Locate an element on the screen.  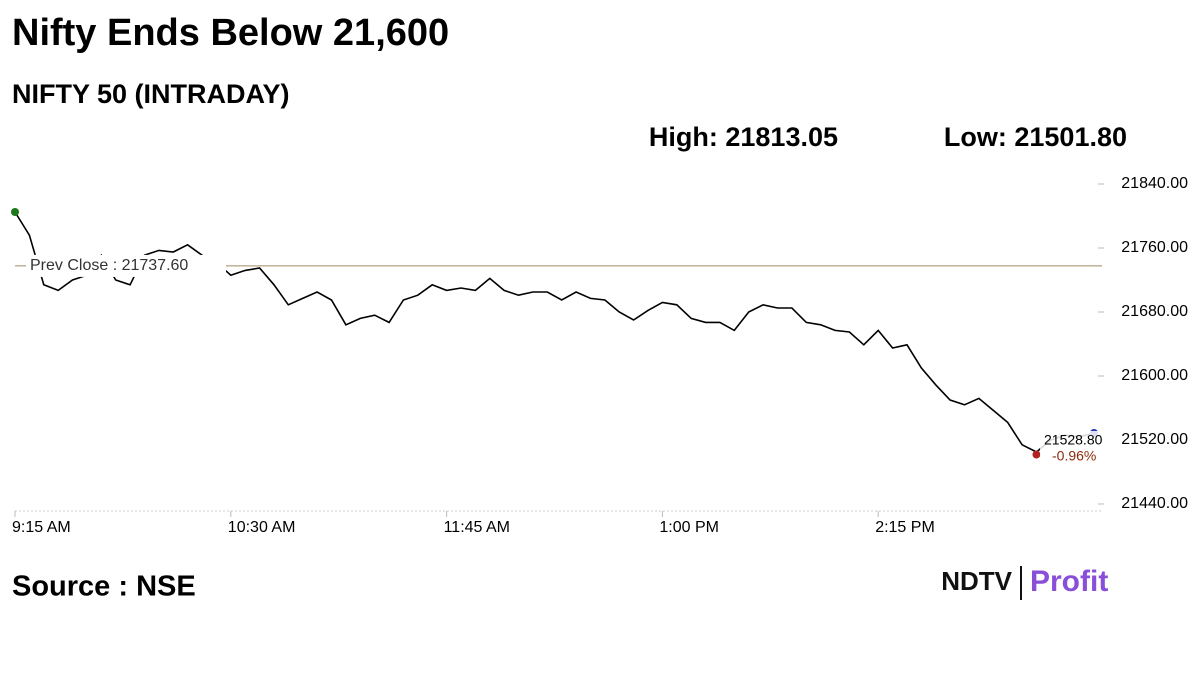
prev-close-label: Prev Close : 21737.60 is located at coordinates (109, 265).